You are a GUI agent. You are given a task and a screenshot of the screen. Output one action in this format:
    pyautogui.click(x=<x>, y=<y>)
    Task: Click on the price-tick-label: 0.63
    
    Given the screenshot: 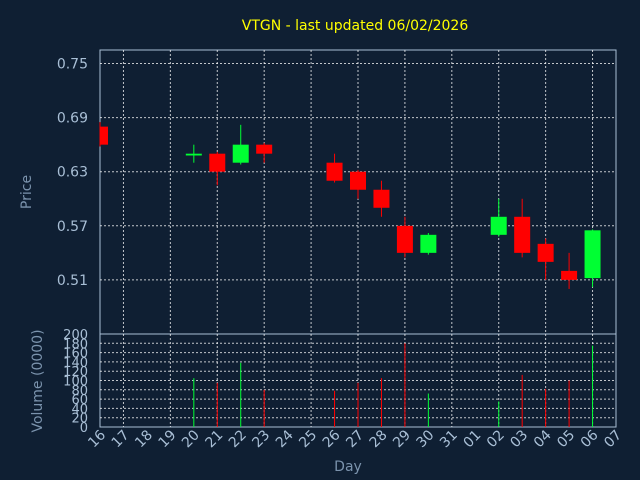 What is the action you would take?
    pyautogui.click(x=72, y=173)
    